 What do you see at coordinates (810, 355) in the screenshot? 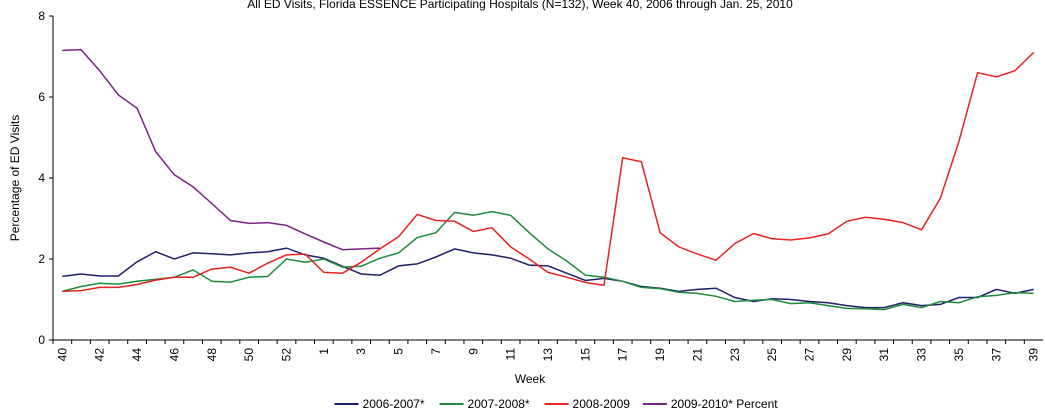
I see `x-tick-label: 27` at bounding box center [810, 355].